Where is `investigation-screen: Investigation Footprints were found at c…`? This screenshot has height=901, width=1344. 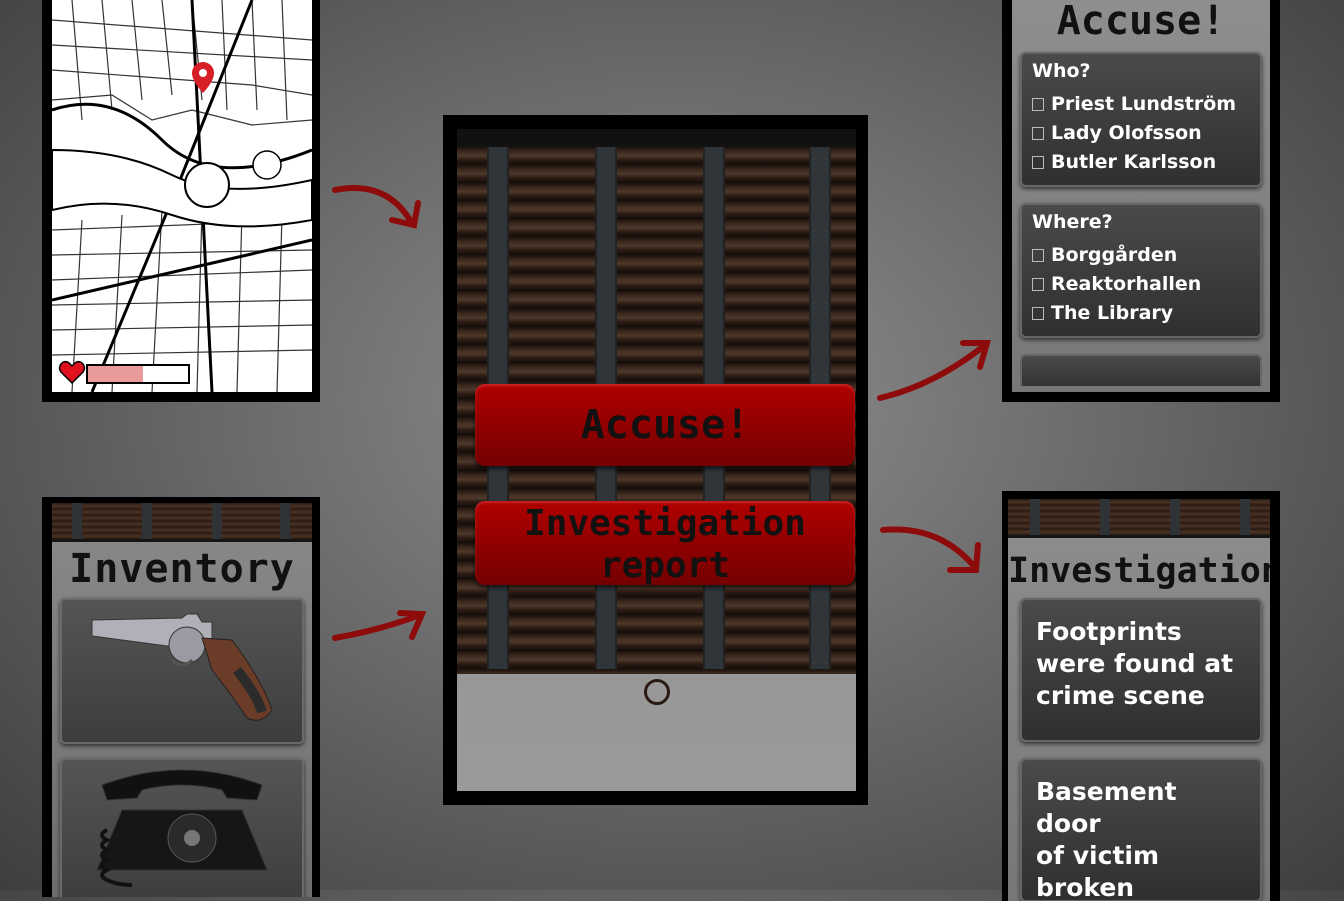
investigation-screen: Investigation Footprints were found at c… is located at coordinates (1141, 696).